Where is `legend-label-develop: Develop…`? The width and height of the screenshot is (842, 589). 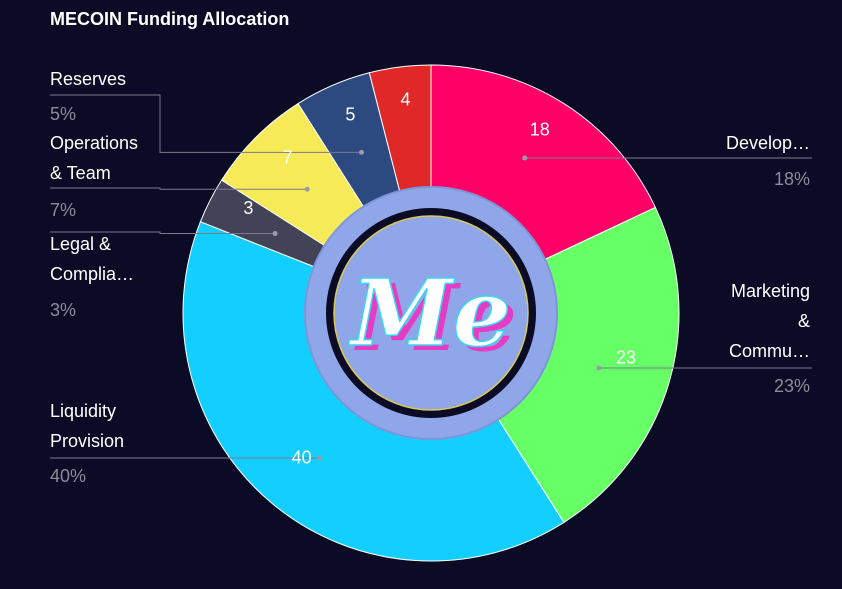
legend-label-develop: Develop… is located at coordinates (767, 143).